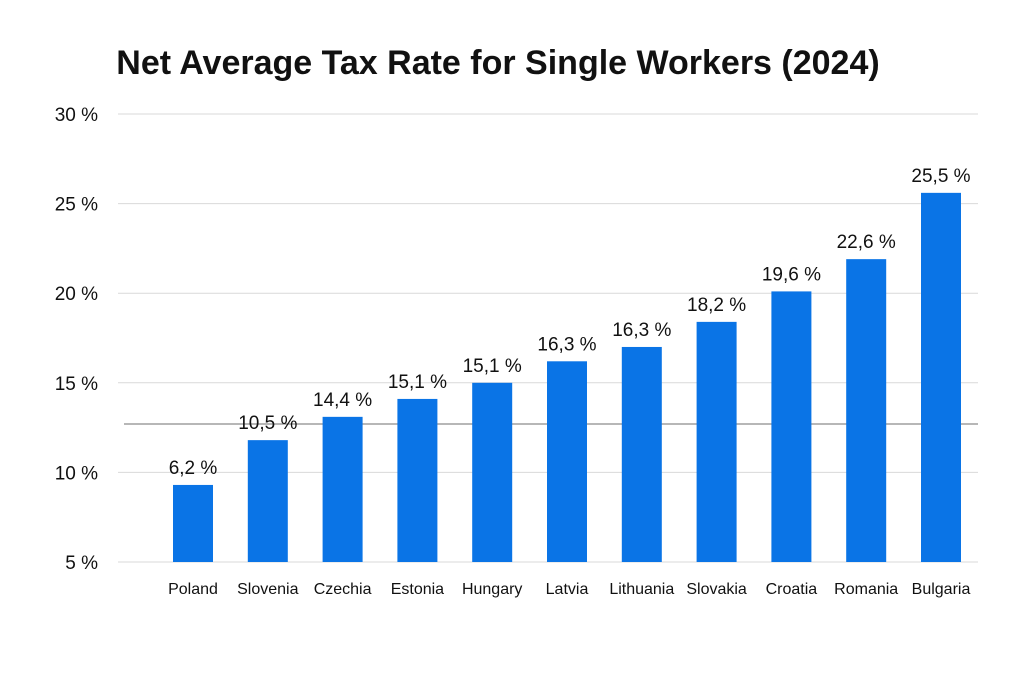 Image resolution: width=1024 pixels, height=683 pixels. Describe the element at coordinates (343, 589) in the screenshot. I see `x-tick-label: Czechia` at that location.